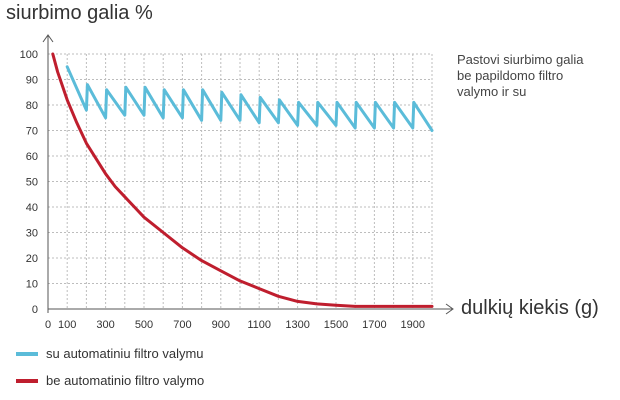  I want to click on series-line-automatic, so click(249, 98).